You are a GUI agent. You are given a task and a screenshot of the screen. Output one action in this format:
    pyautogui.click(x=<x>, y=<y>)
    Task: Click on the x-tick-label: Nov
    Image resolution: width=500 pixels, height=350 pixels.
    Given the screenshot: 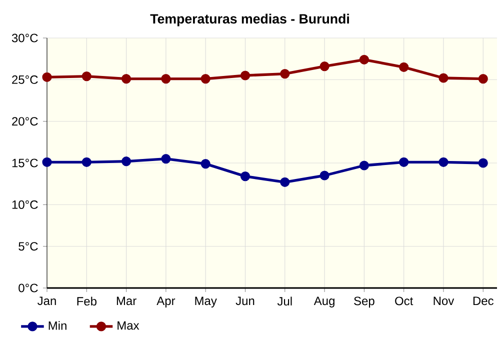 What is the action you would take?
    pyautogui.click(x=444, y=301)
    